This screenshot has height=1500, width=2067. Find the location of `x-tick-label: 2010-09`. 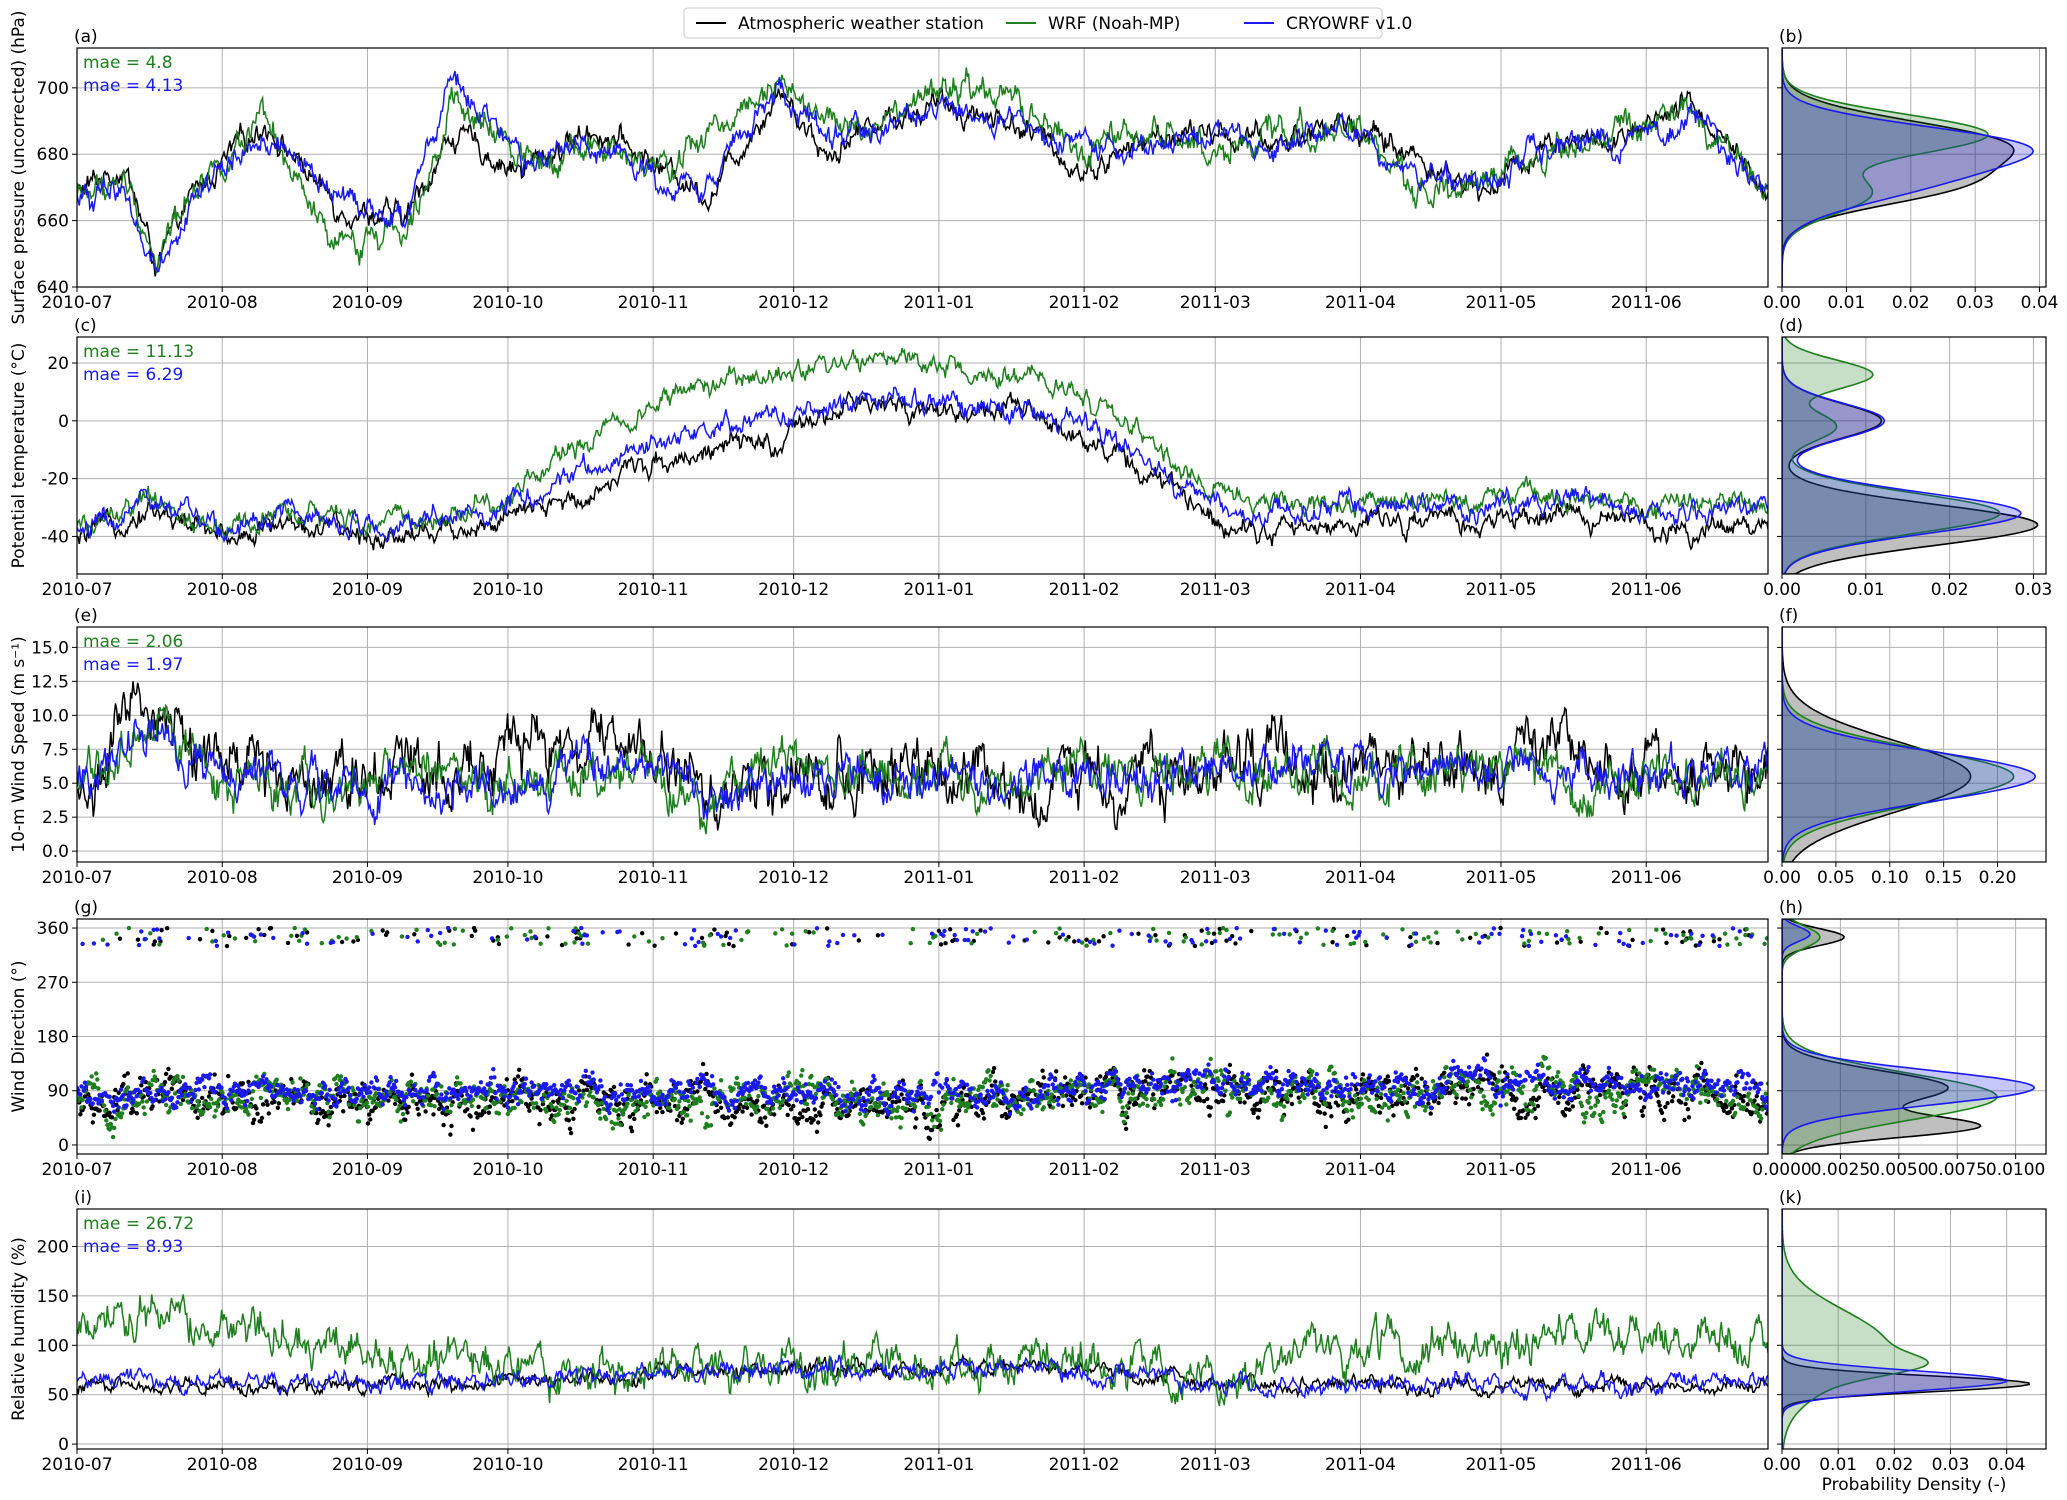

x-tick-label: 2010-09 is located at coordinates (367, 878).